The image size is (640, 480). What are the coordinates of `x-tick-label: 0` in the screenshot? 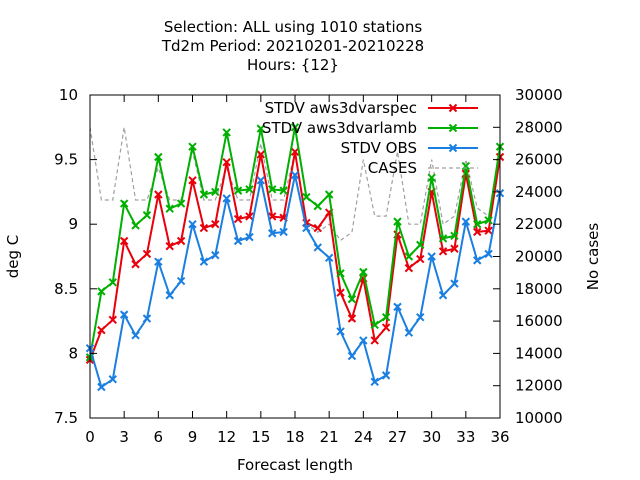 It's located at (90, 437).